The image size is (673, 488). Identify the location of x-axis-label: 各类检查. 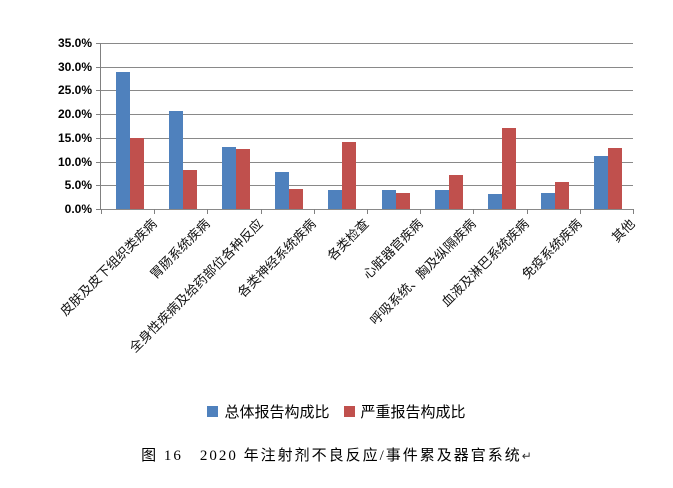
(348, 240).